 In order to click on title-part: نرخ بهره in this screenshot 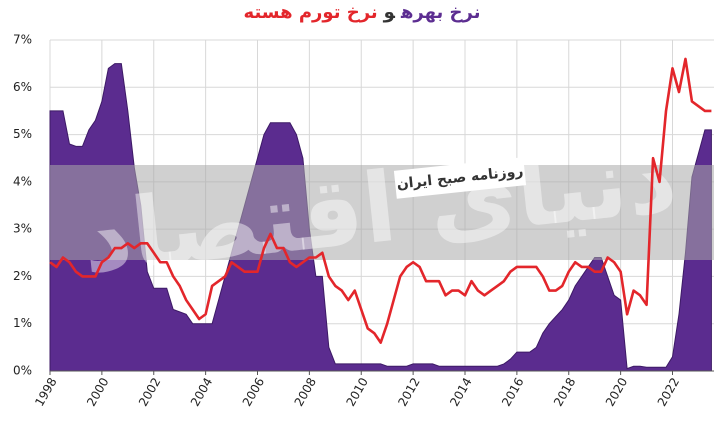, I will do `click(440, 12)`.